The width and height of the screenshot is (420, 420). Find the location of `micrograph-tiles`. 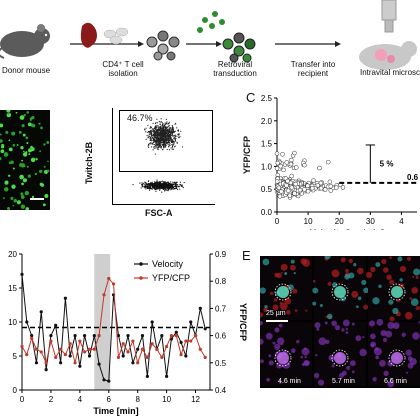

micrograph-tiles is located at coordinates (338, 320).